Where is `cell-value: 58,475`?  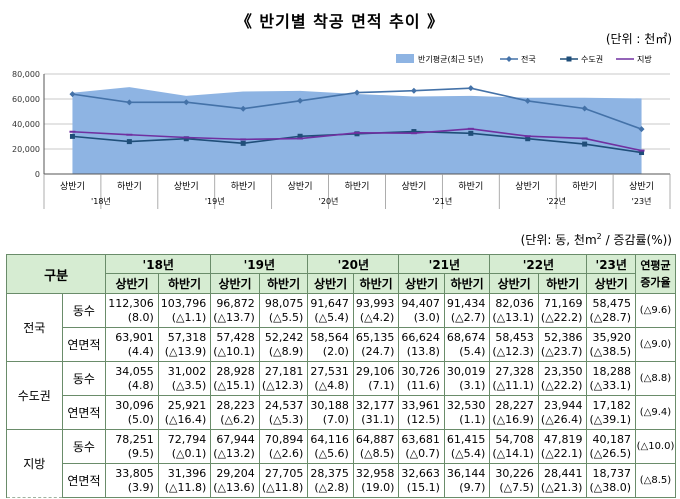 cell-value: 58,475 is located at coordinates (612, 303).